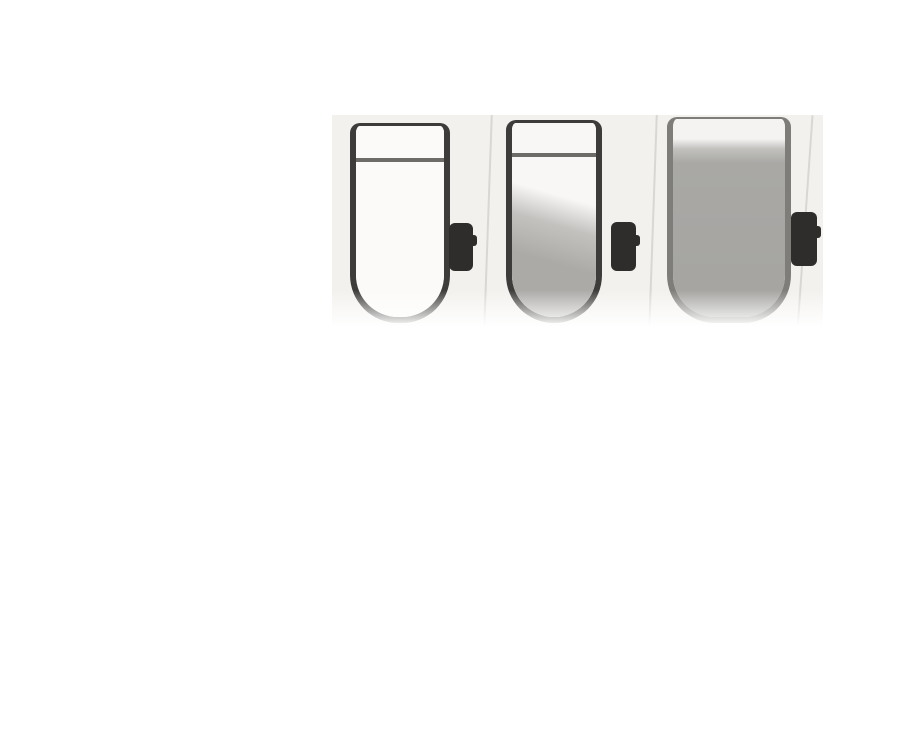 Image resolution: width=900 pixels, height=740 pixels. Describe the element at coordinates (554, 221) in the screenshot. I see `test-tube-water-ice` at that location.